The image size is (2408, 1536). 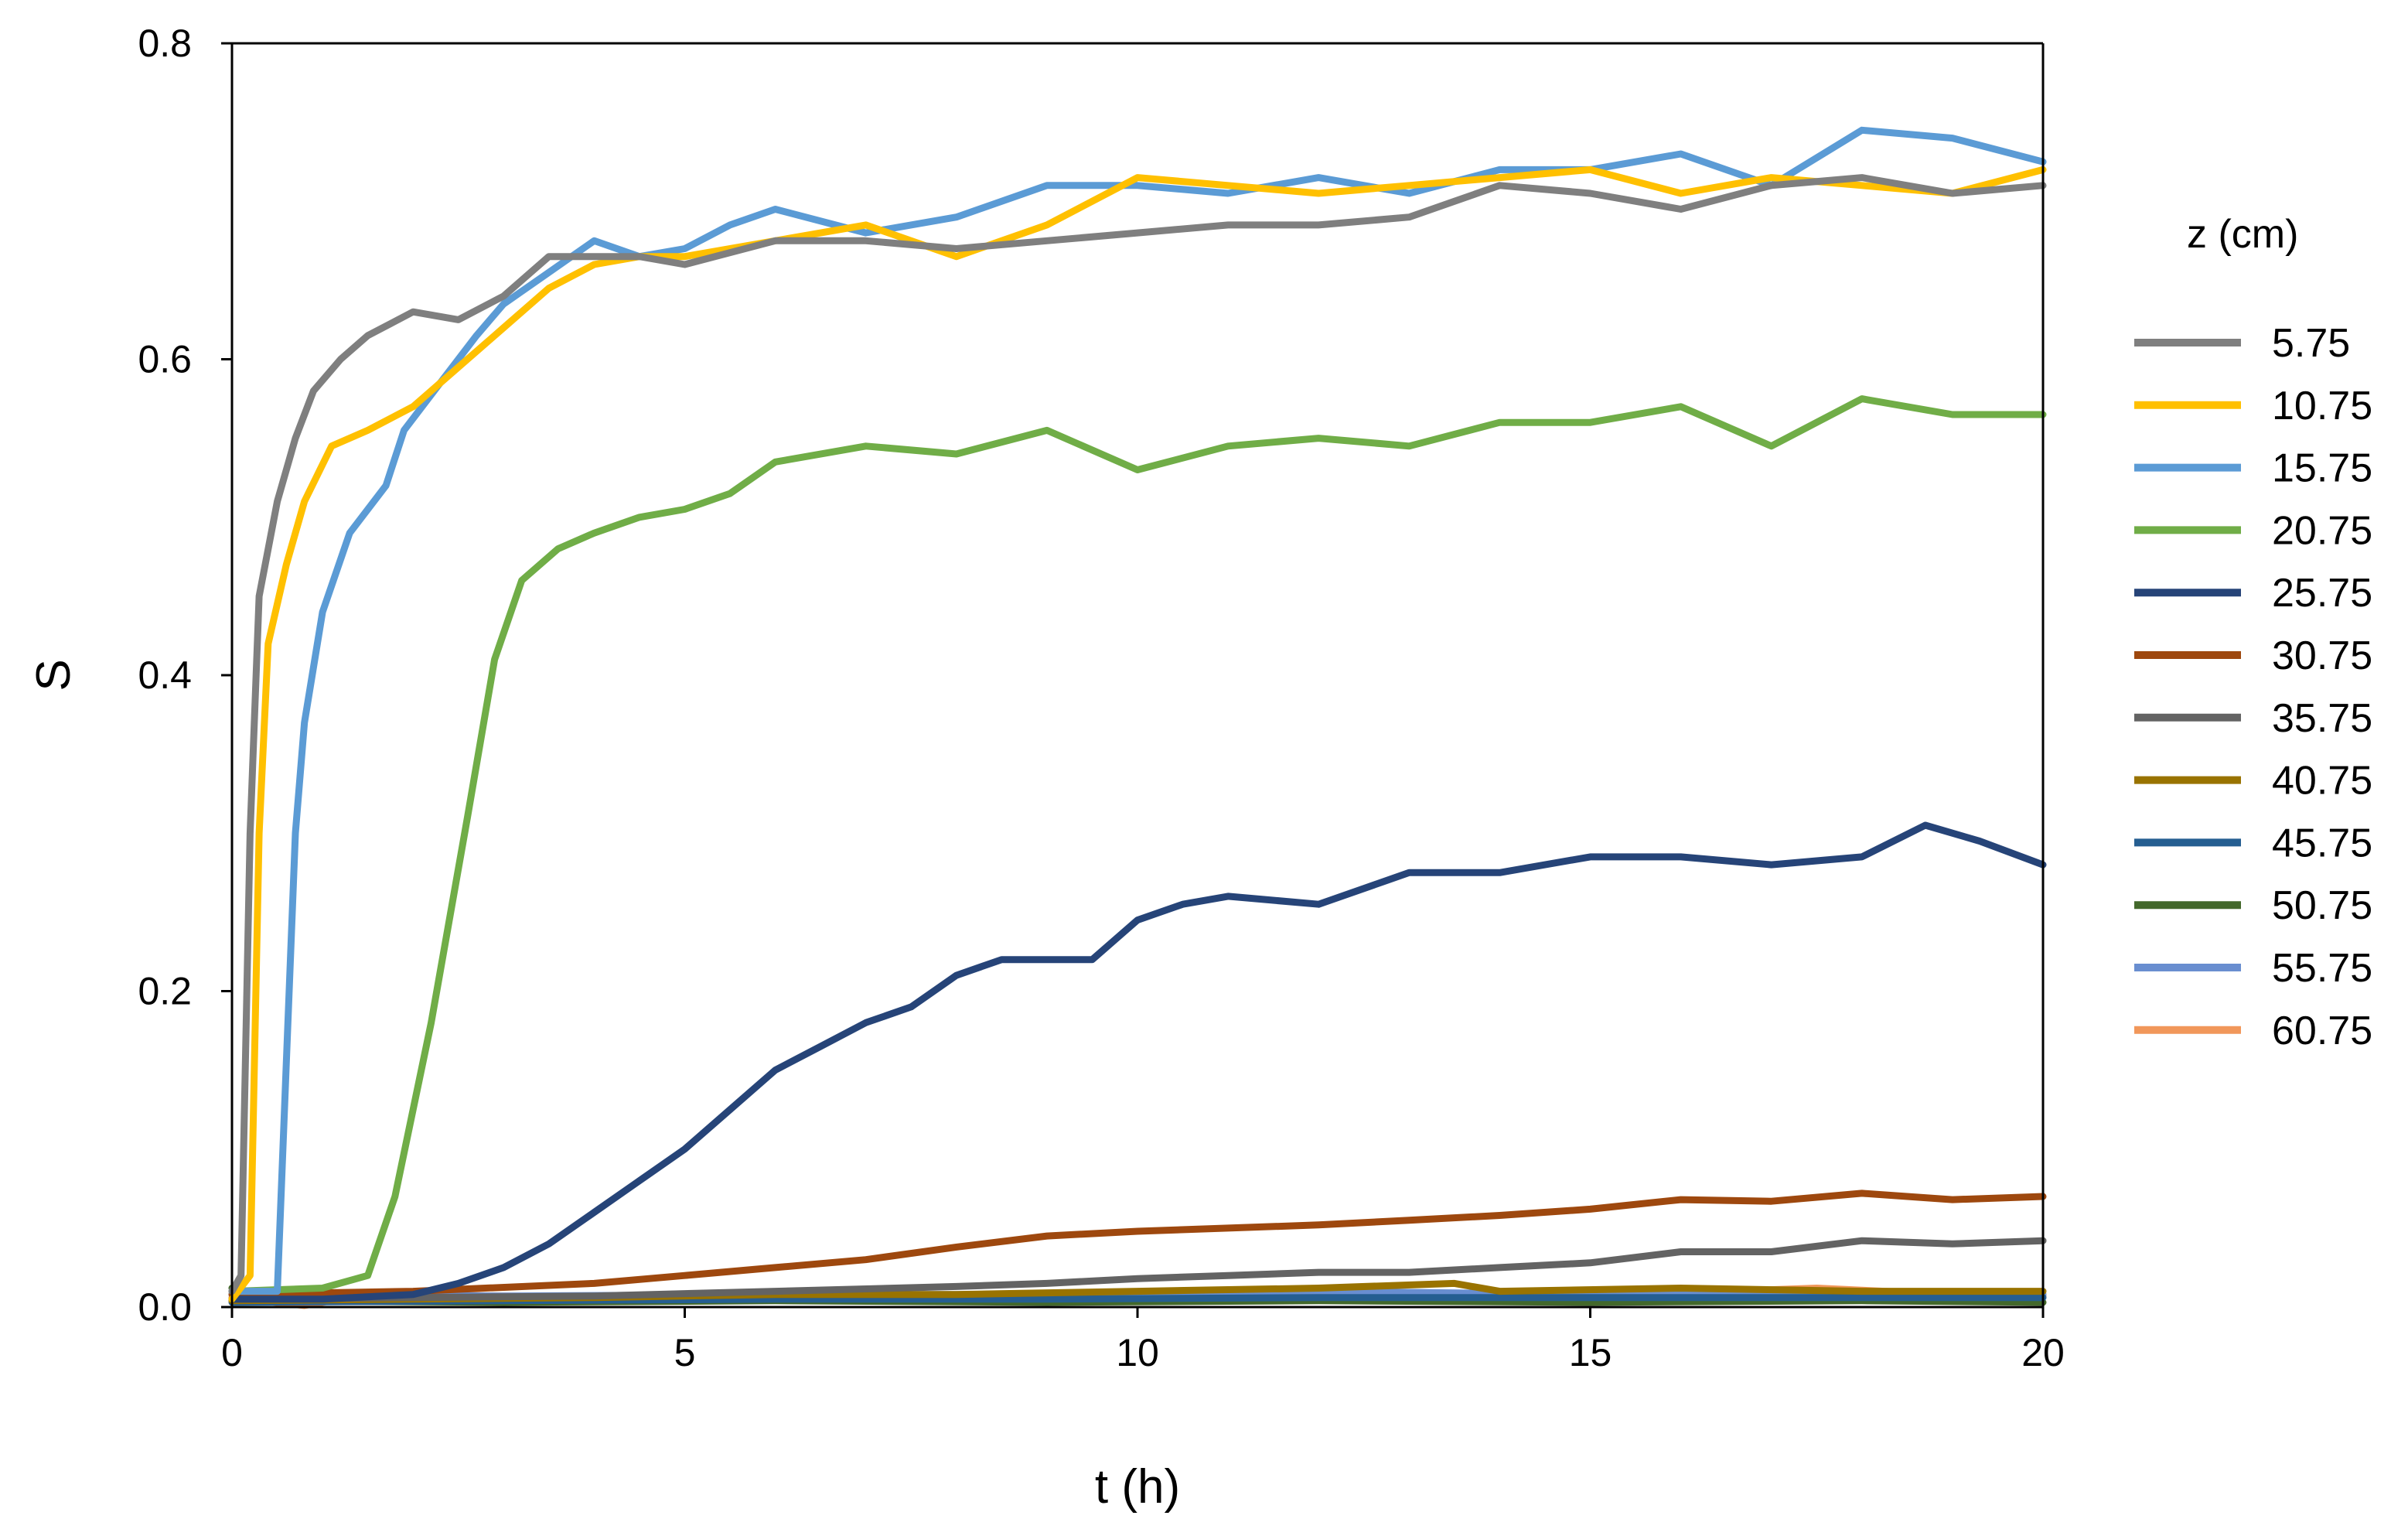 I want to click on y-tick-label: 0.4, so click(x=165, y=675).